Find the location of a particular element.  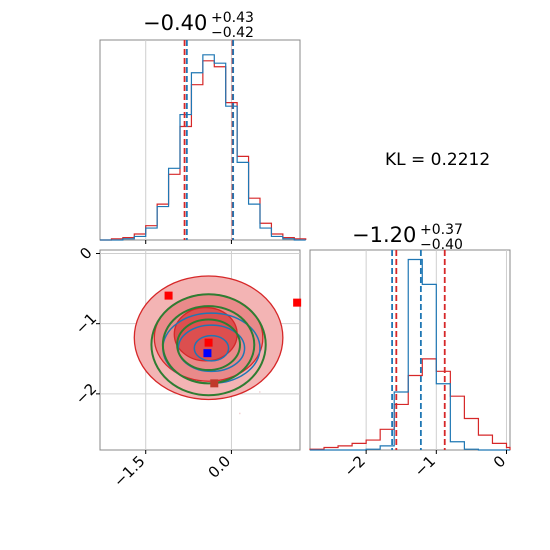

right-title-sub: −0.40 is located at coordinates (441, 245).